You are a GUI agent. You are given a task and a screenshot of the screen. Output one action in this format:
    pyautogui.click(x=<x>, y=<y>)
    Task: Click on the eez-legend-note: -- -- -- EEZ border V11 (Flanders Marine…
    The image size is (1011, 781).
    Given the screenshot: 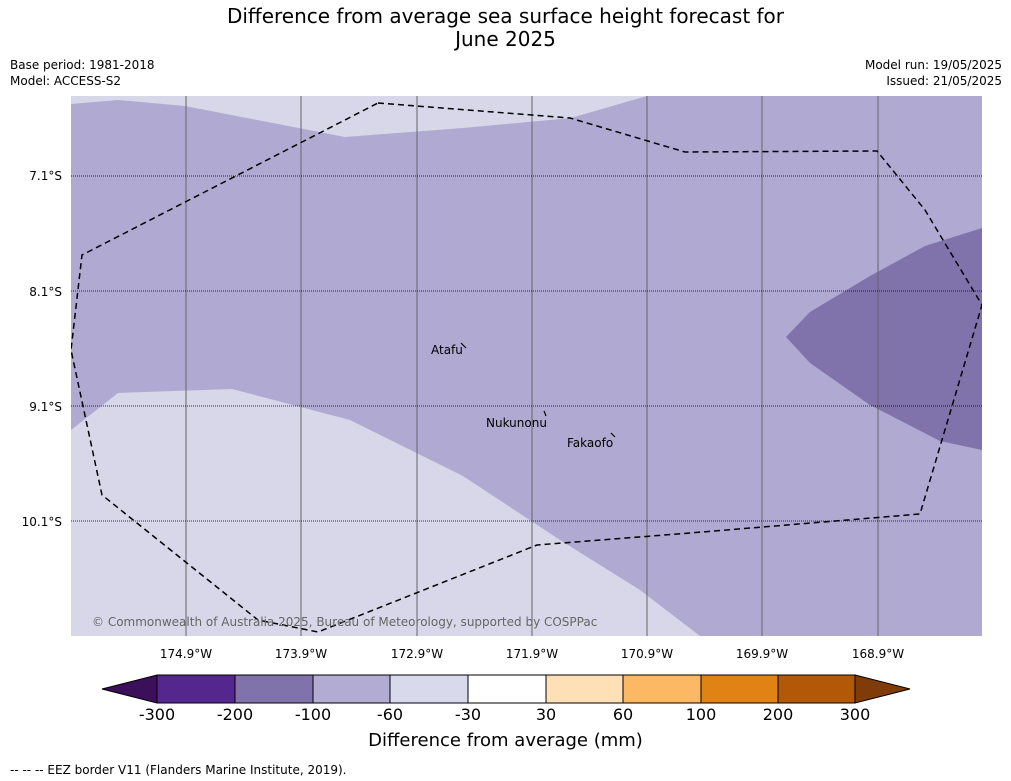 What is the action you would take?
    pyautogui.click(x=178, y=770)
    